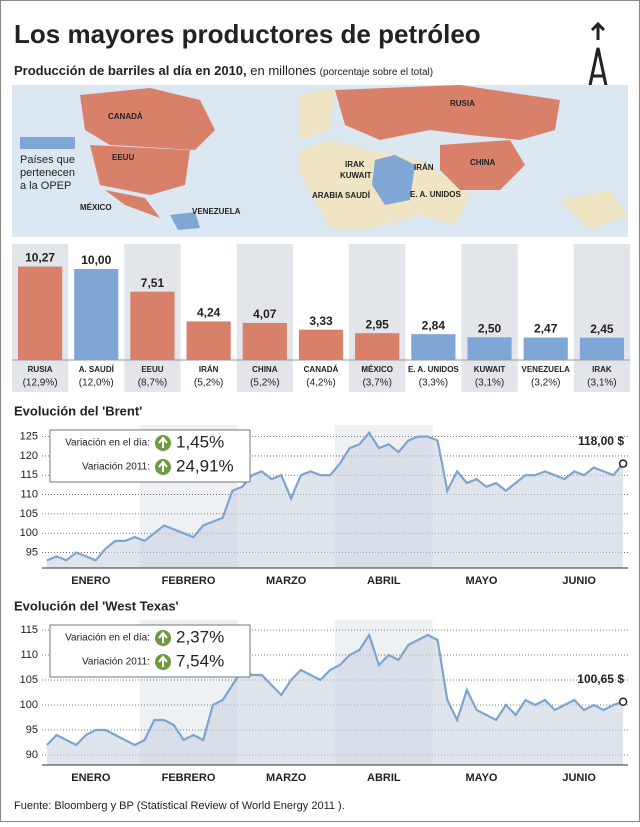 The image size is (640, 827). Describe the element at coordinates (29, 437) in the screenshot. I see `y-tick-label: 125` at that location.